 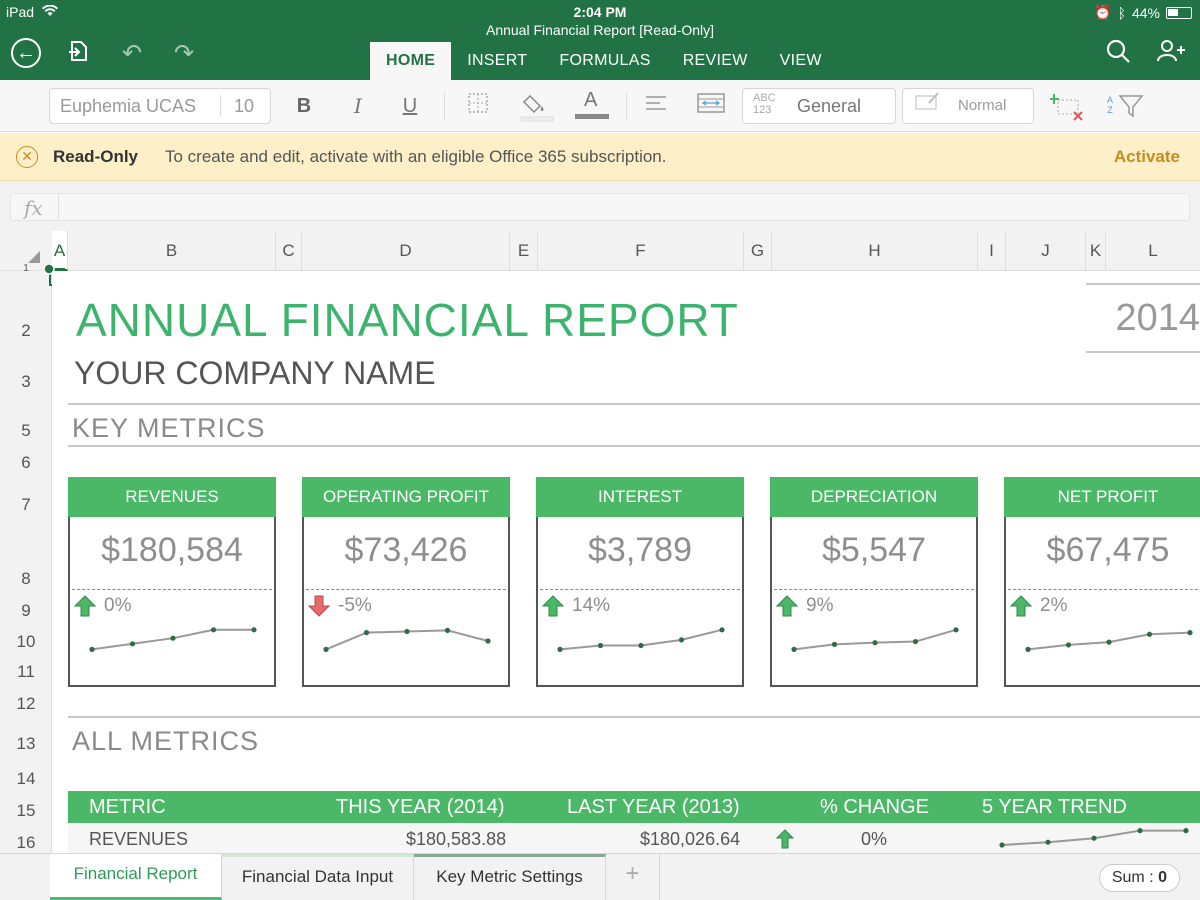 What do you see at coordinates (758, 251) in the screenshot?
I see `column-header-g: G` at bounding box center [758, 251].